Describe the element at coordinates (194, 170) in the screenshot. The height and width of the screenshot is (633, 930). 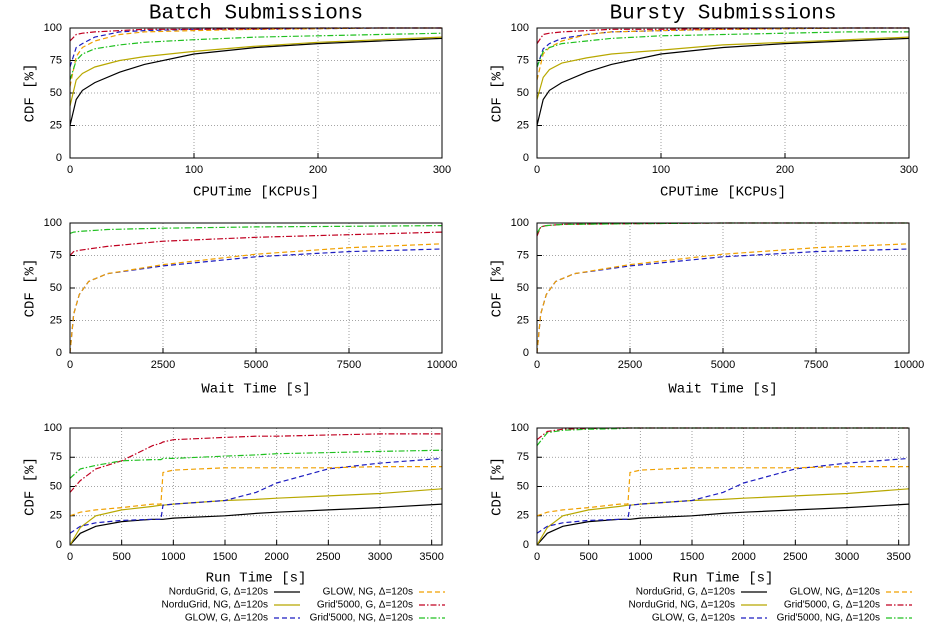
I see `x-tick-label: 100` at that location.